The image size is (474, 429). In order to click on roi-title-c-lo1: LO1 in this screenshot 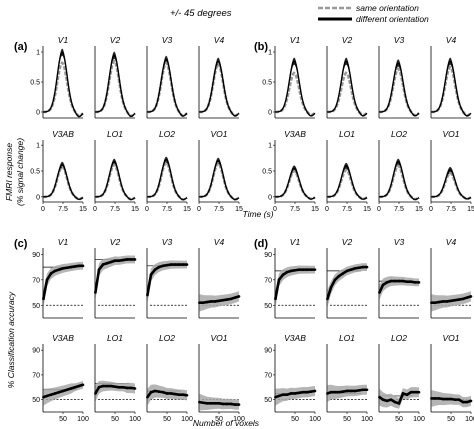, I will do `click(115, 338)`.